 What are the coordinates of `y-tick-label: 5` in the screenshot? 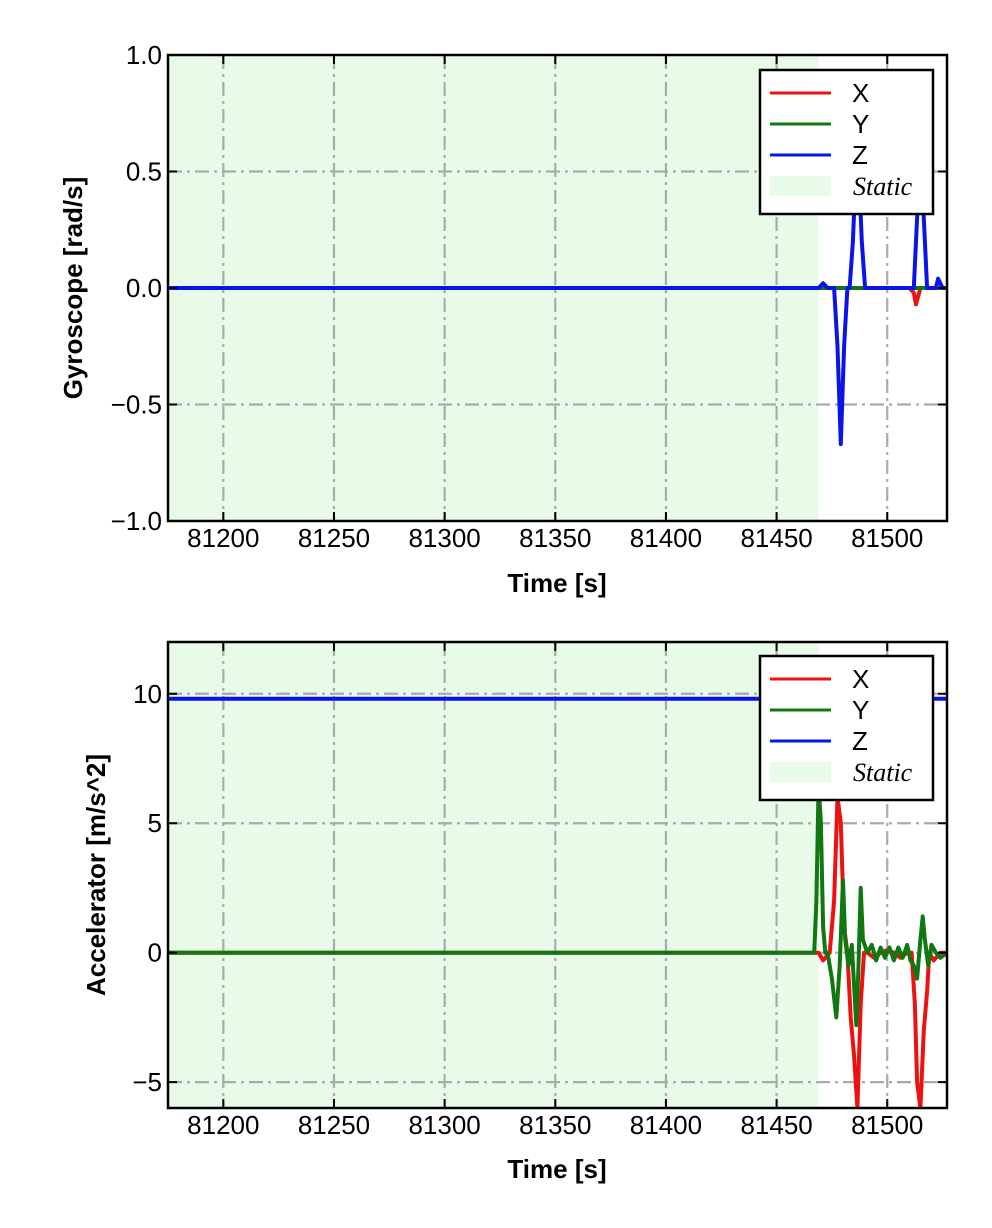 It's located at (155, 823).